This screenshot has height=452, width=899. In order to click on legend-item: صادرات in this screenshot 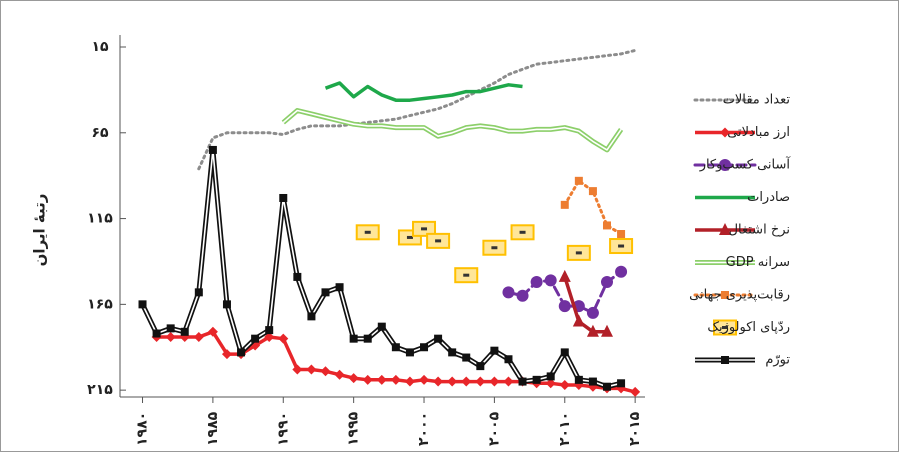, I will do `click(742, 197)`.